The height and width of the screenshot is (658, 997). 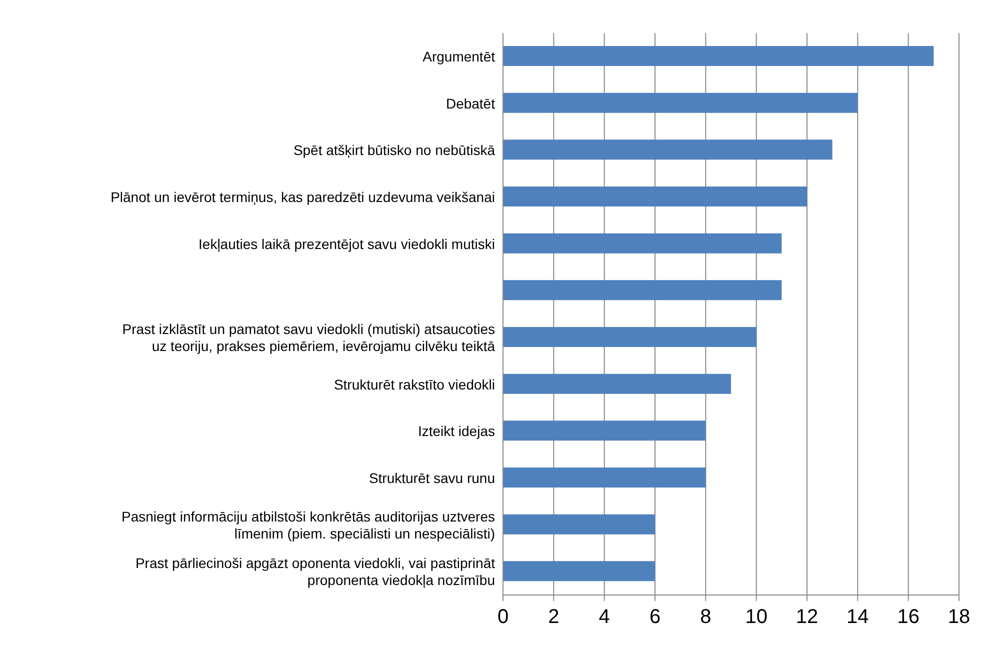 What do you see at coordinates (471, 103) in the screenshot?
I see `y-tick-label: Debatēt` at bounding box center [471, 103].